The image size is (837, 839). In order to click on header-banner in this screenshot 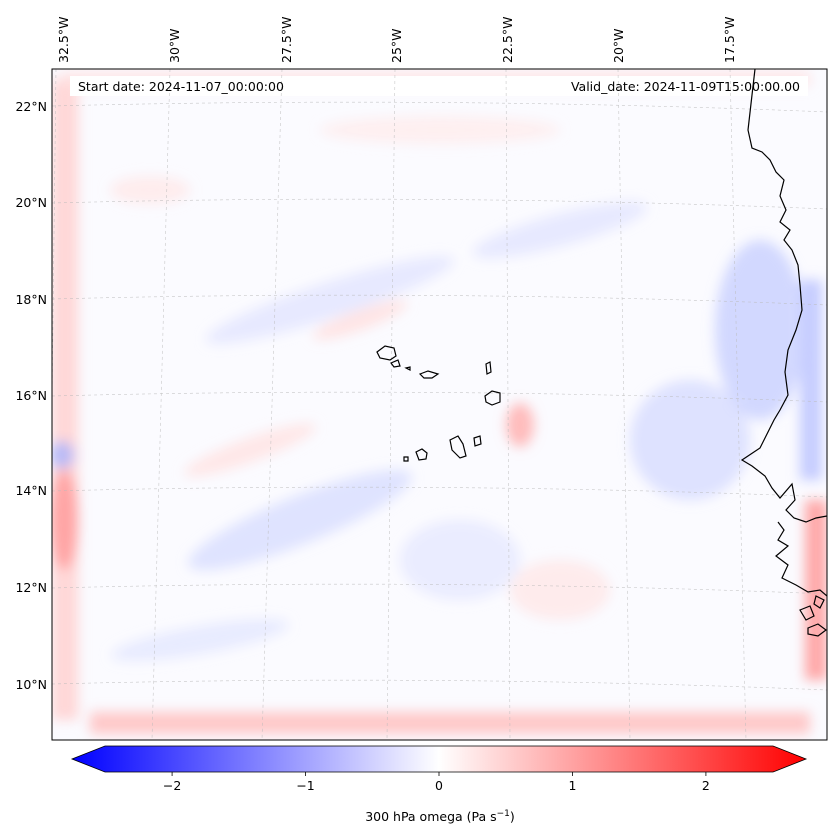, I will do `click(439, 86)`.